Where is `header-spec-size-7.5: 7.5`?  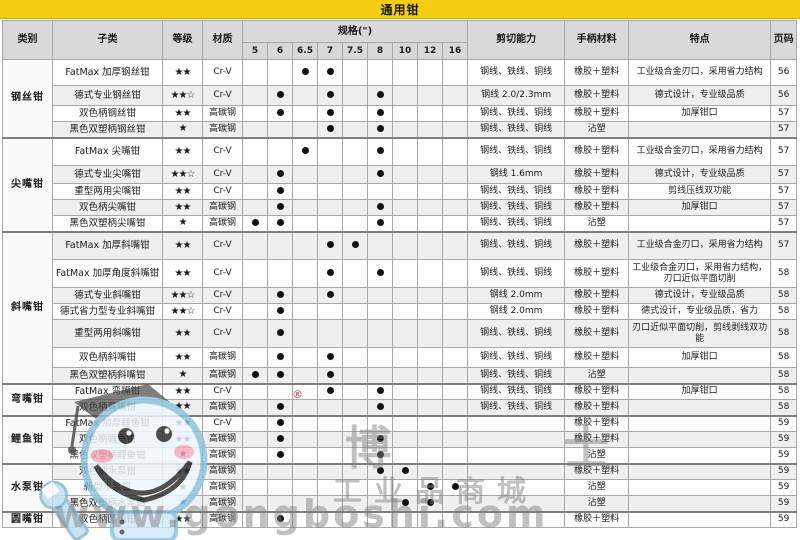 header-spec-size-7.5: 7.5 is located at coordinates (355, 51).